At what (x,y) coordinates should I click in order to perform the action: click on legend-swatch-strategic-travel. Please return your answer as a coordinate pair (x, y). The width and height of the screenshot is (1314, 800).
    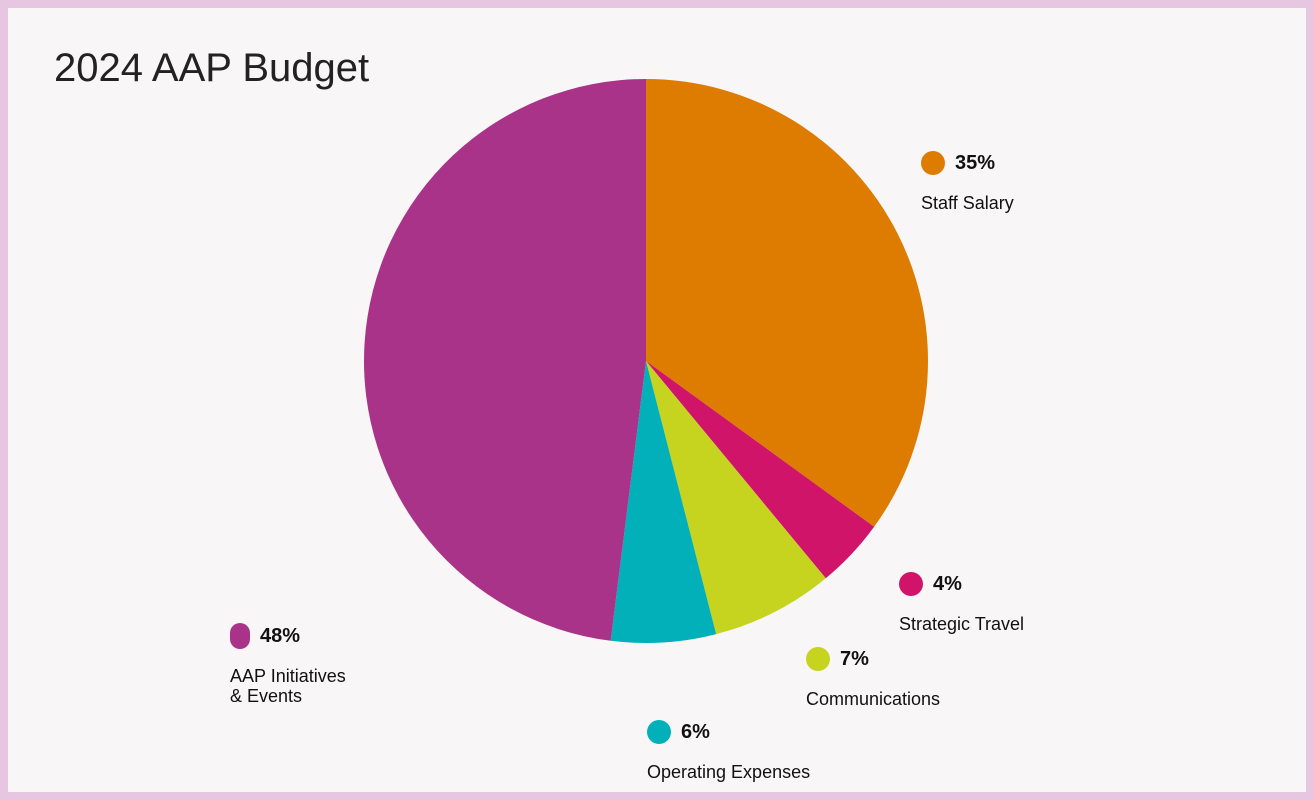
    Looking at the image, I should click on (911, 584).